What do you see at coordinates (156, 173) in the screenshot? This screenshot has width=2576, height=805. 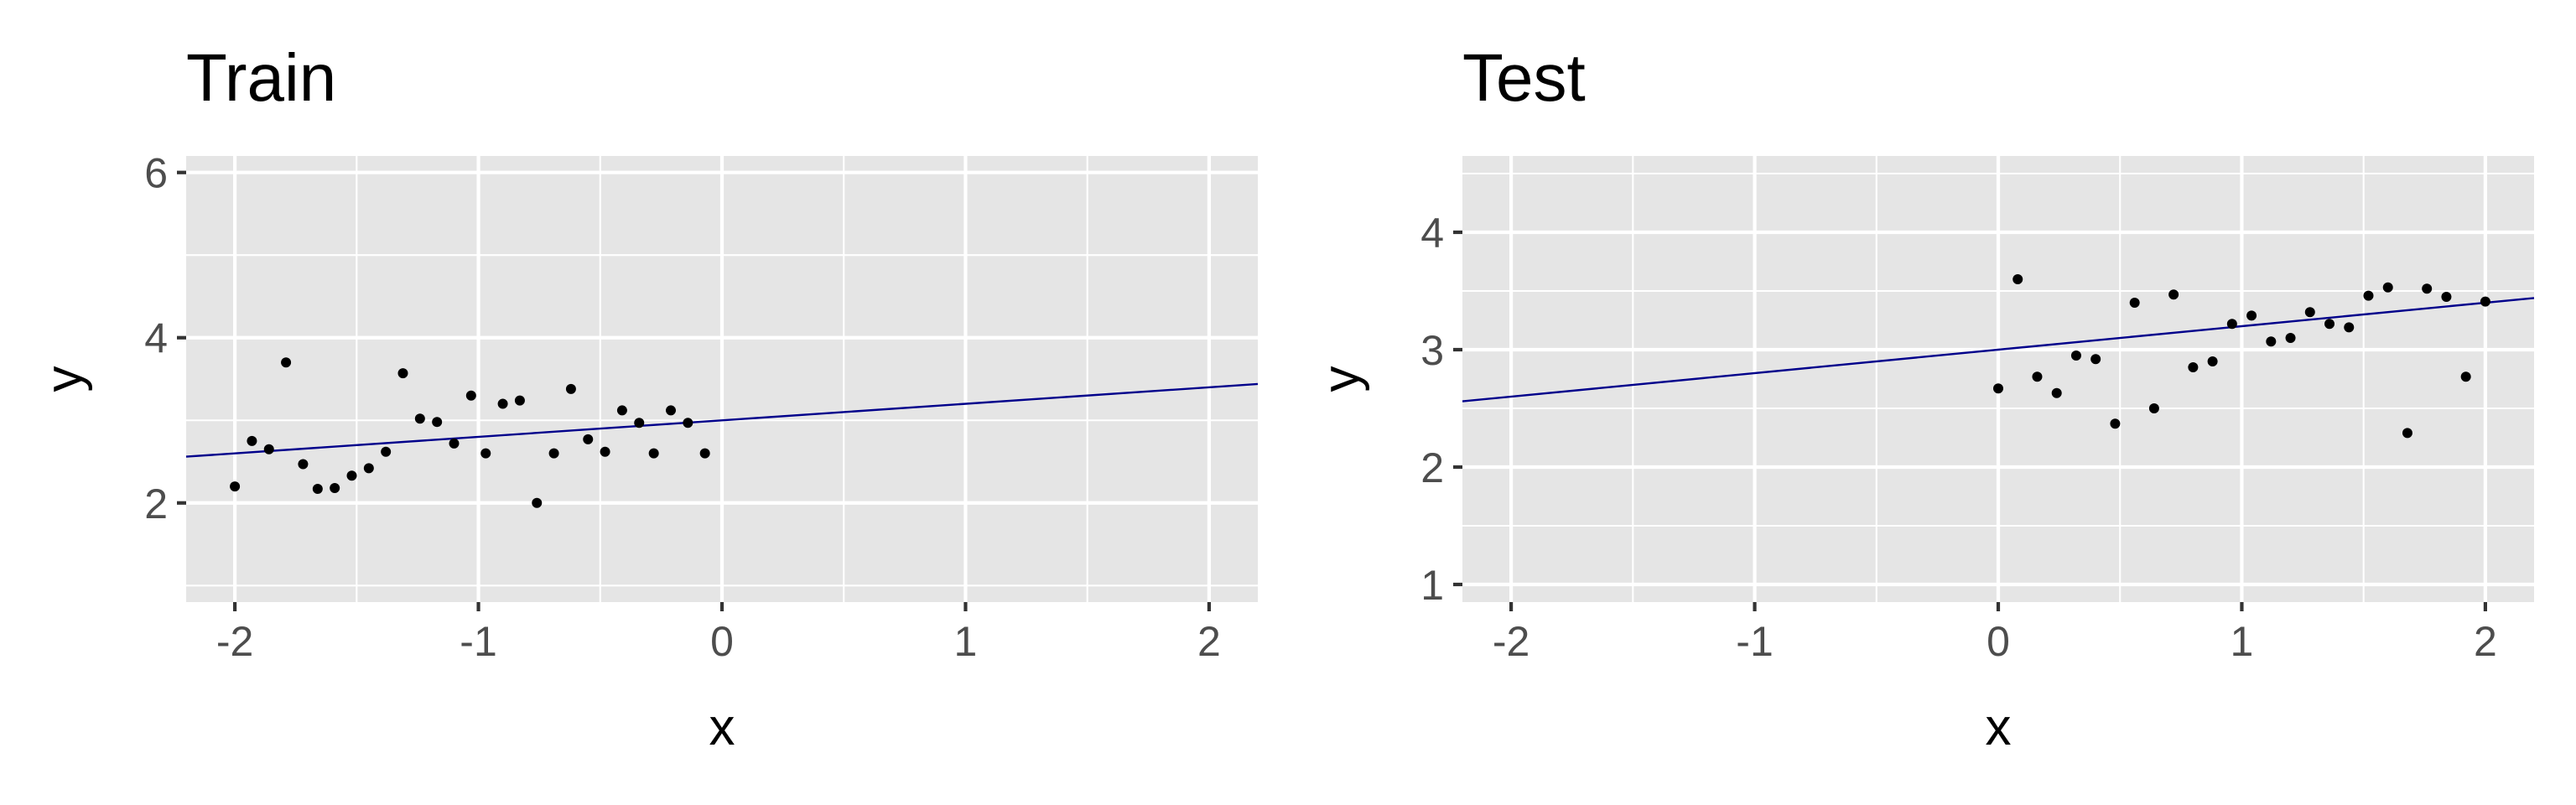 I see `y-tick-label: 6` at bounding box center [156, 173].